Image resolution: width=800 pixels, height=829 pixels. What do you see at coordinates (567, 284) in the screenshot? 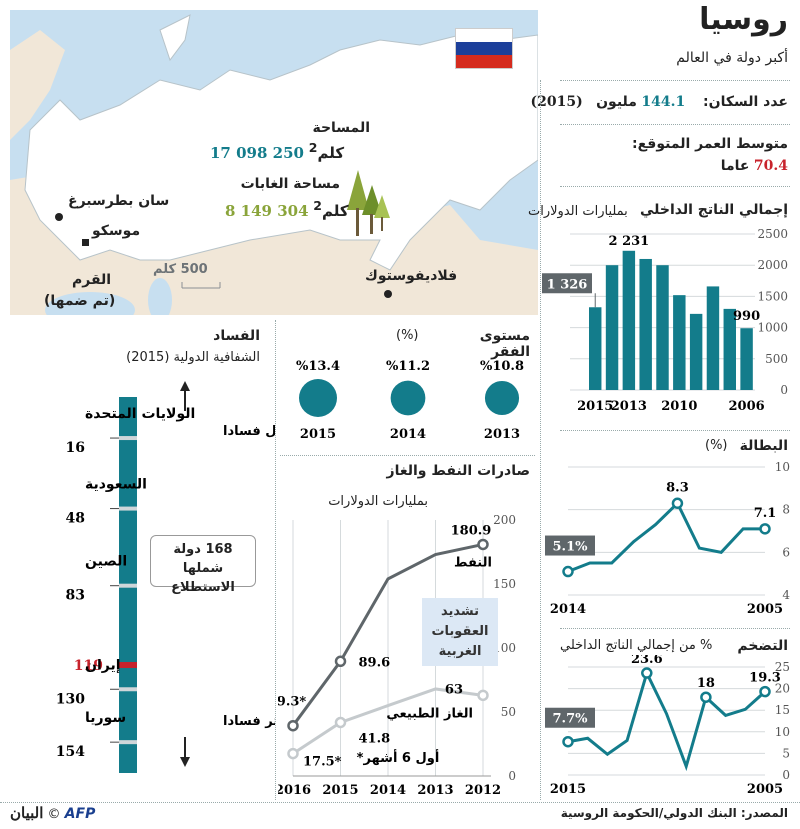
I see `gdp-first-label: 1 326` at bounding box center [567, 284].